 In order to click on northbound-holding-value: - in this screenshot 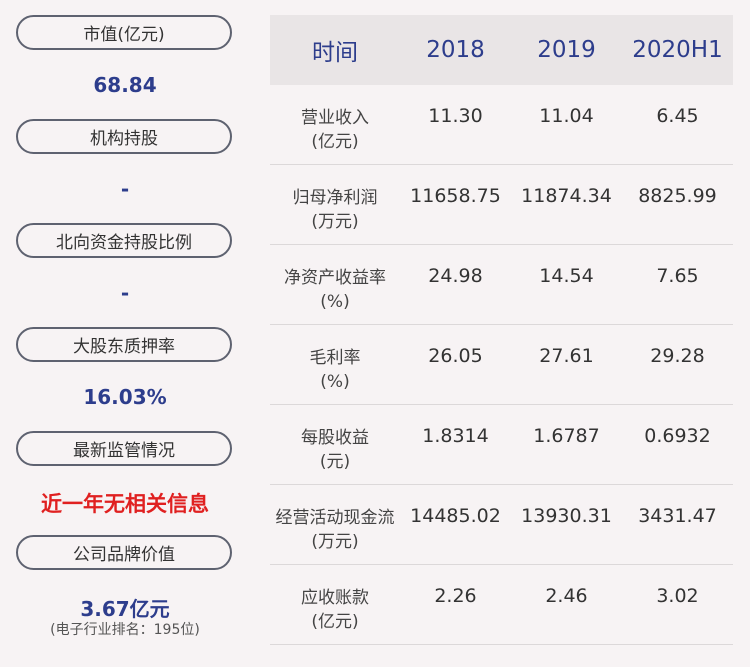, I will do `click(125, 293)`.